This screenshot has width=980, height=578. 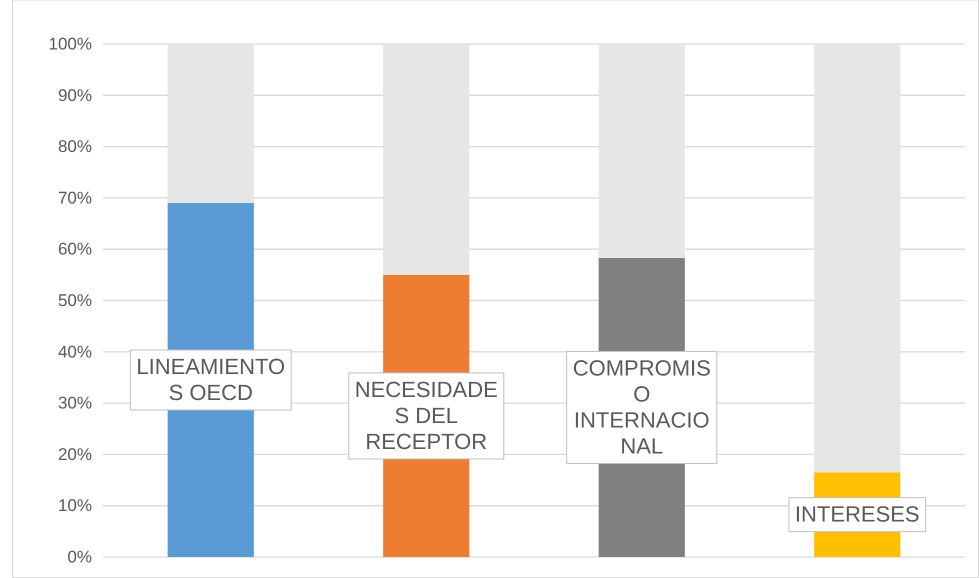 I want to click on y-tick-label: 0%, so click(x=79, y=556).